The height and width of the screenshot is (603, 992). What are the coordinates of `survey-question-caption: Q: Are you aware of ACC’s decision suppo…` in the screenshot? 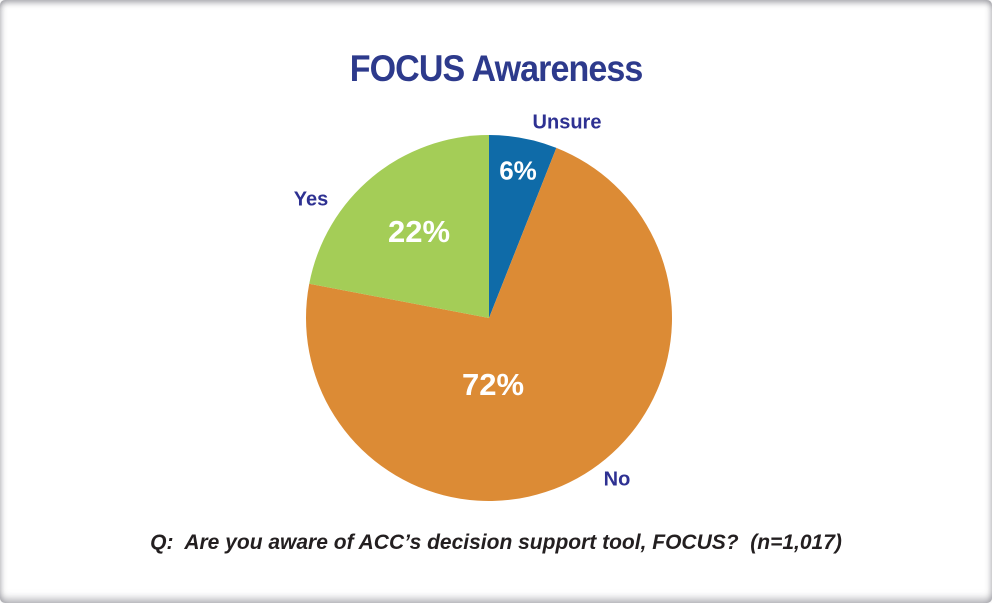 It's located at (496, 542).